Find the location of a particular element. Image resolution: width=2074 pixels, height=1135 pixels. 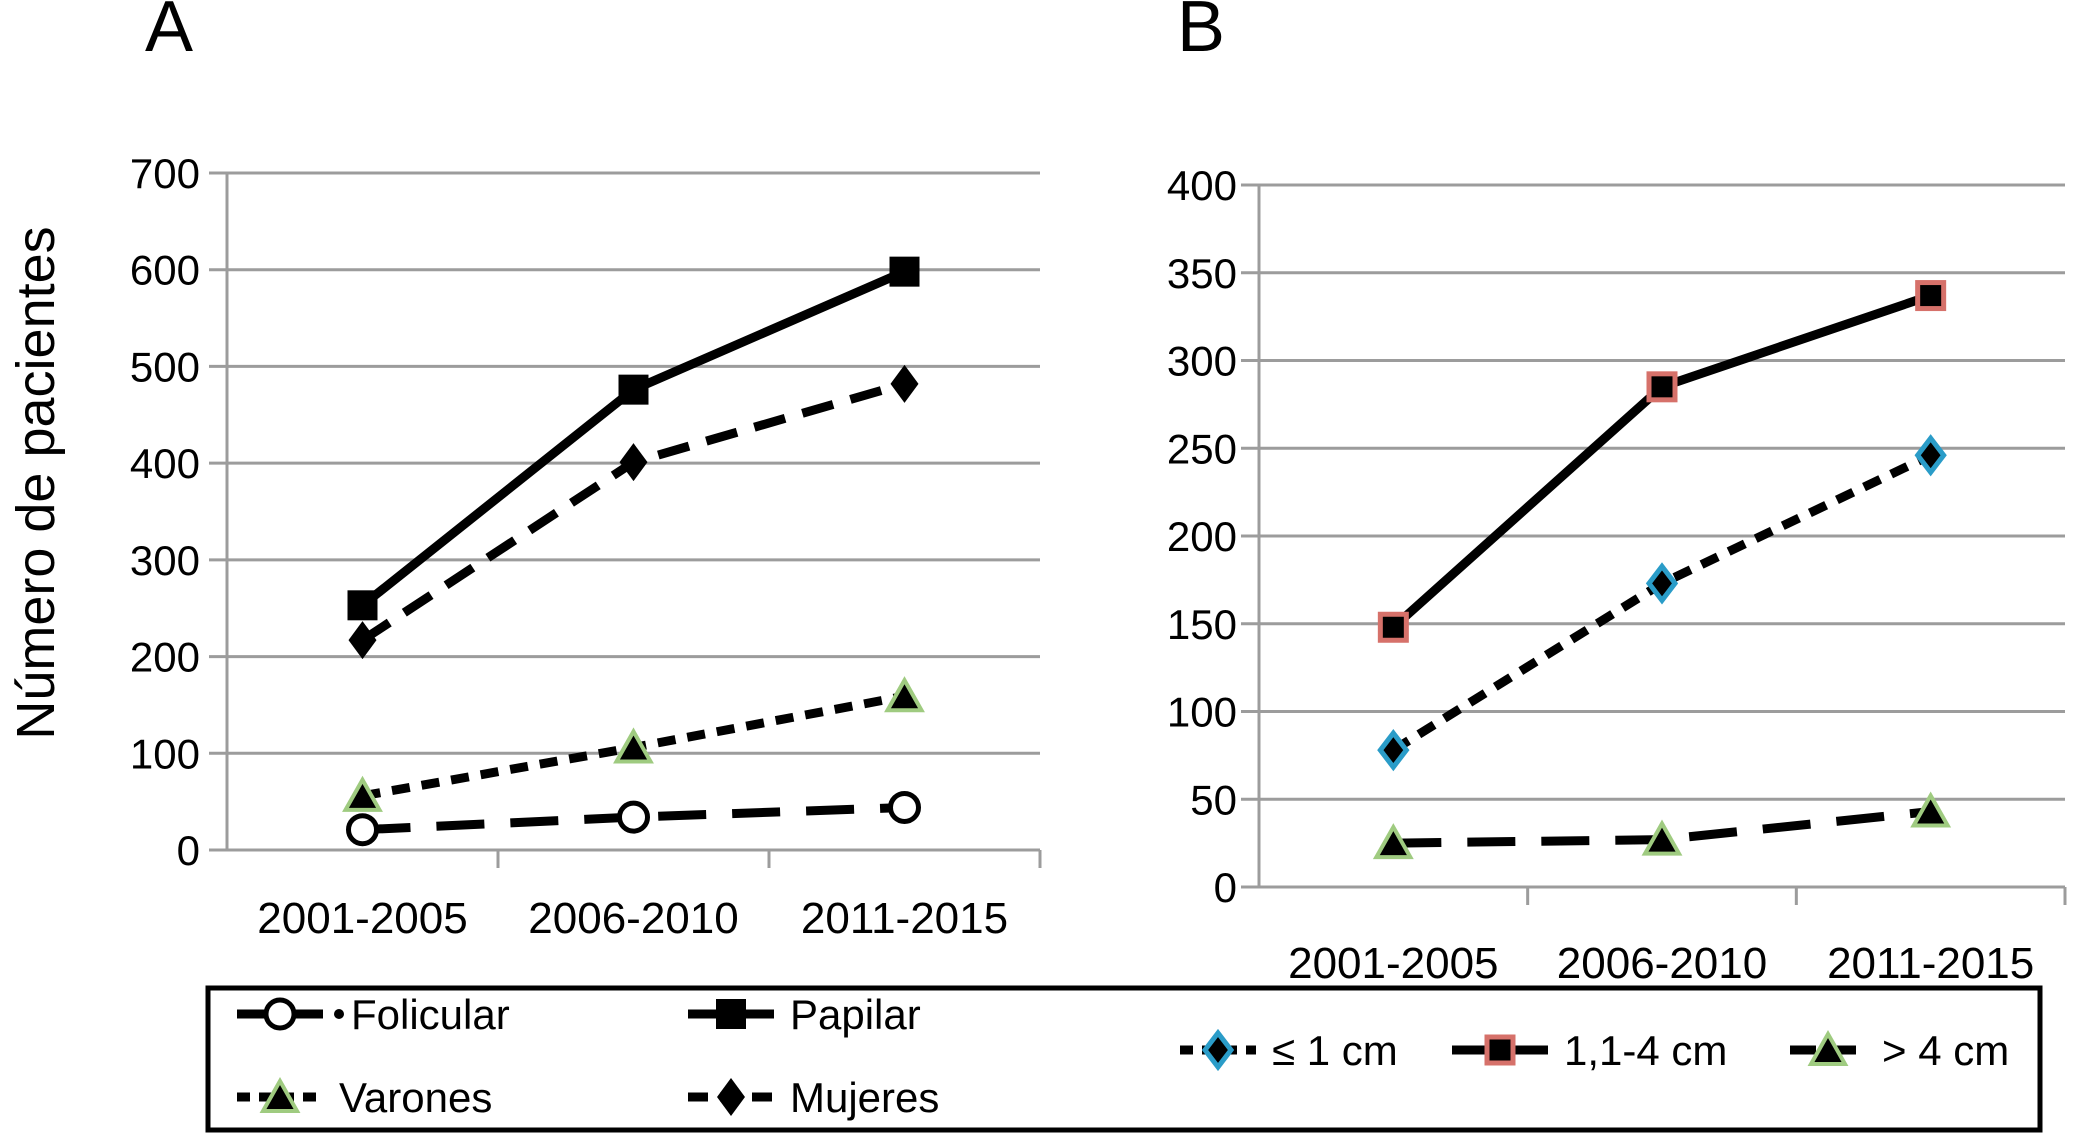

legend-marker-papilar is located at coordinates (731, 1014).